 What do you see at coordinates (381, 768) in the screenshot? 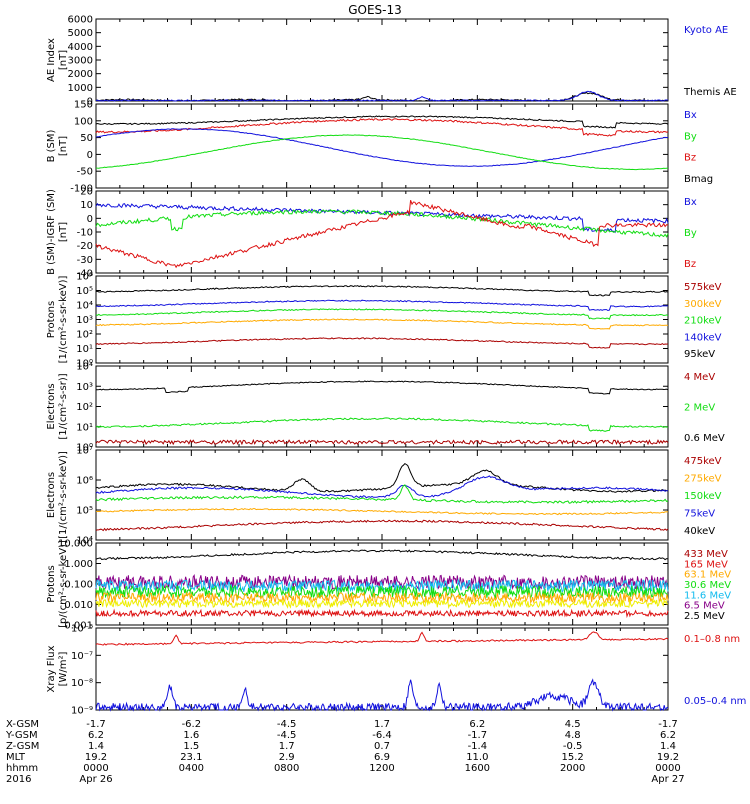
I see `xaxis-value: 1200` at bounding box center [381, 768].